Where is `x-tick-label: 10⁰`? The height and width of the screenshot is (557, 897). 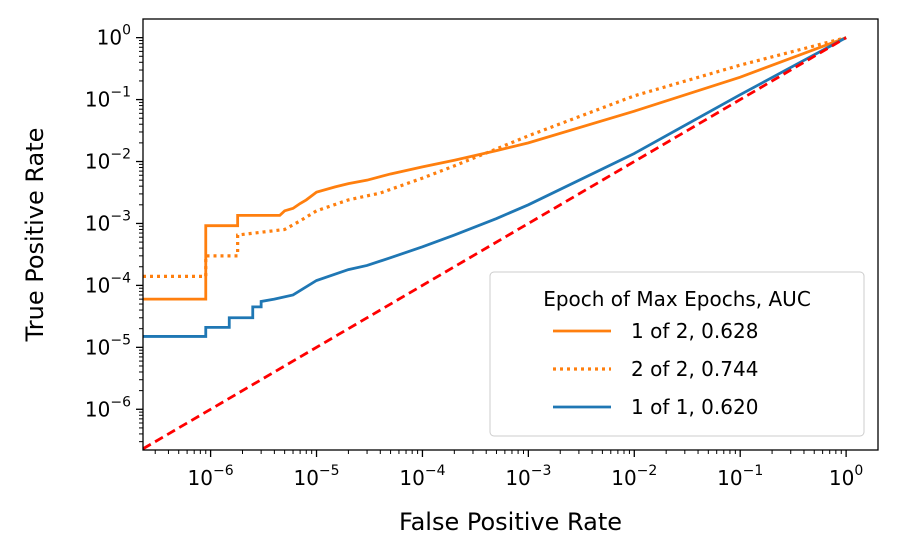
x-tick-label: 10⁰ is located at coordinates (846, 476).